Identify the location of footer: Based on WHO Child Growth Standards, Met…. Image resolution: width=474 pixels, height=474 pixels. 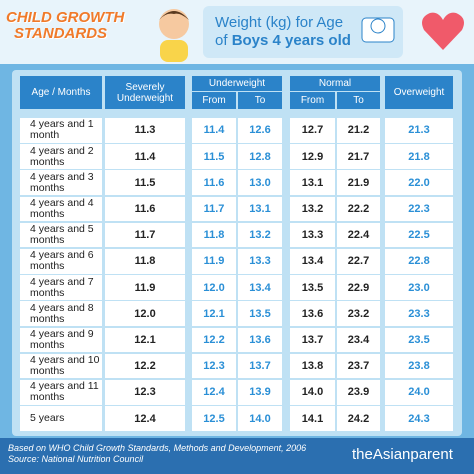
(237, 456).